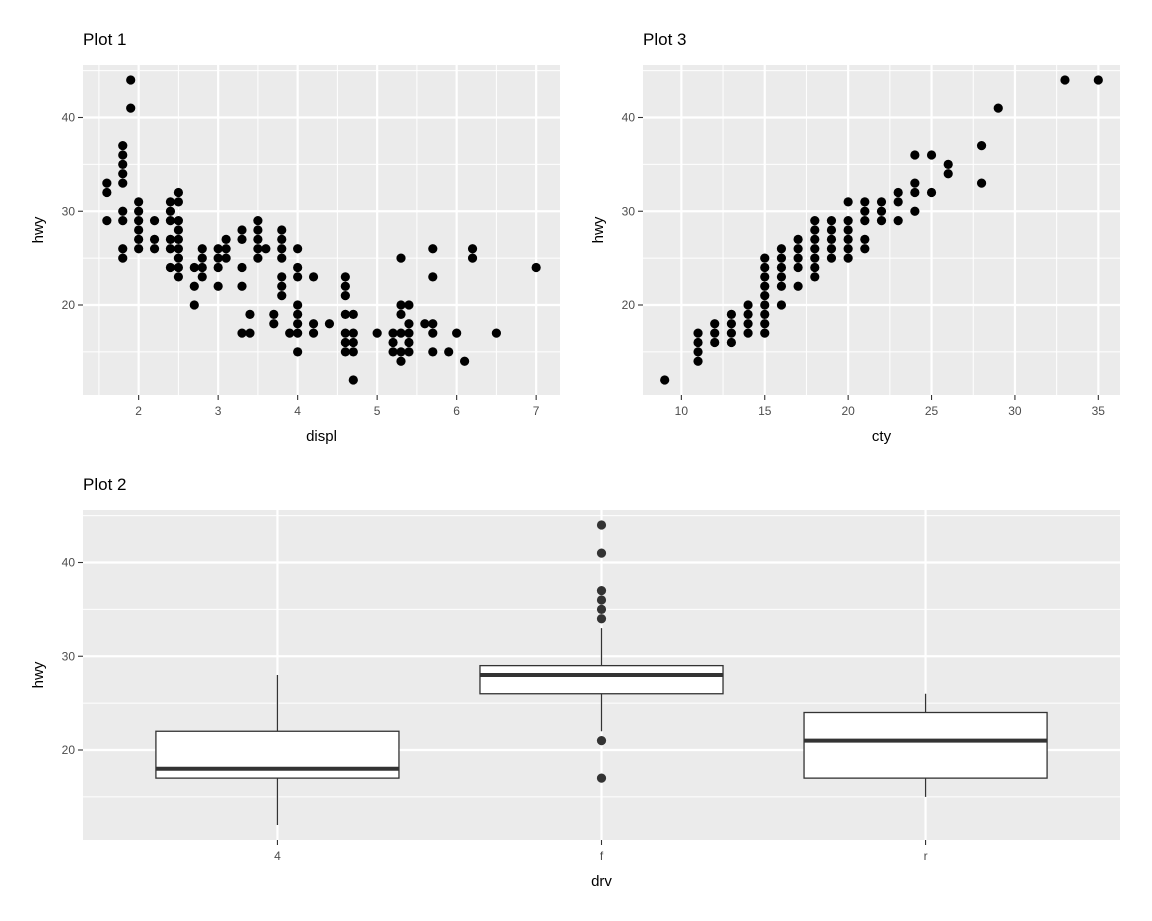 The width and height of the screenshot is (1152, 921). I want to click on x-tick-label: 5, so click(377, 411).